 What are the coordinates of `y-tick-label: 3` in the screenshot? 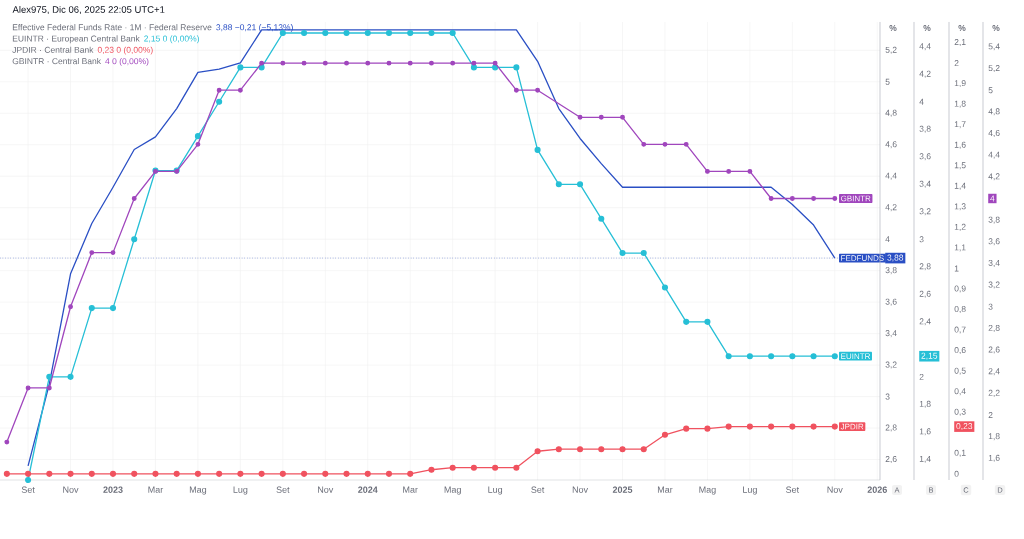 It's located at (887, 396).